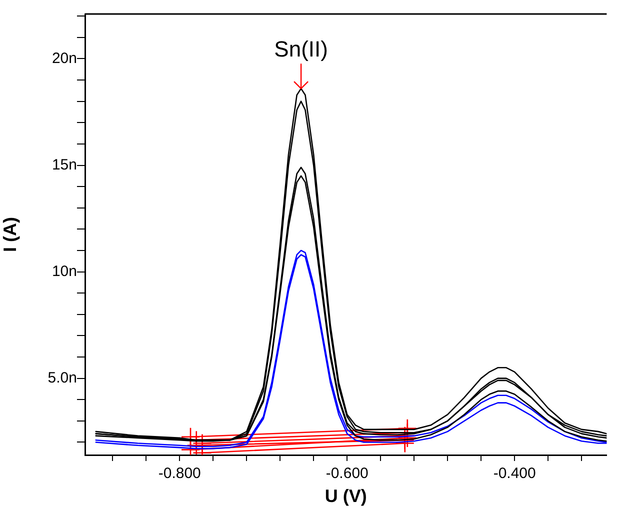  I want to click on x-axis-title: U (V), so click(345, 496).